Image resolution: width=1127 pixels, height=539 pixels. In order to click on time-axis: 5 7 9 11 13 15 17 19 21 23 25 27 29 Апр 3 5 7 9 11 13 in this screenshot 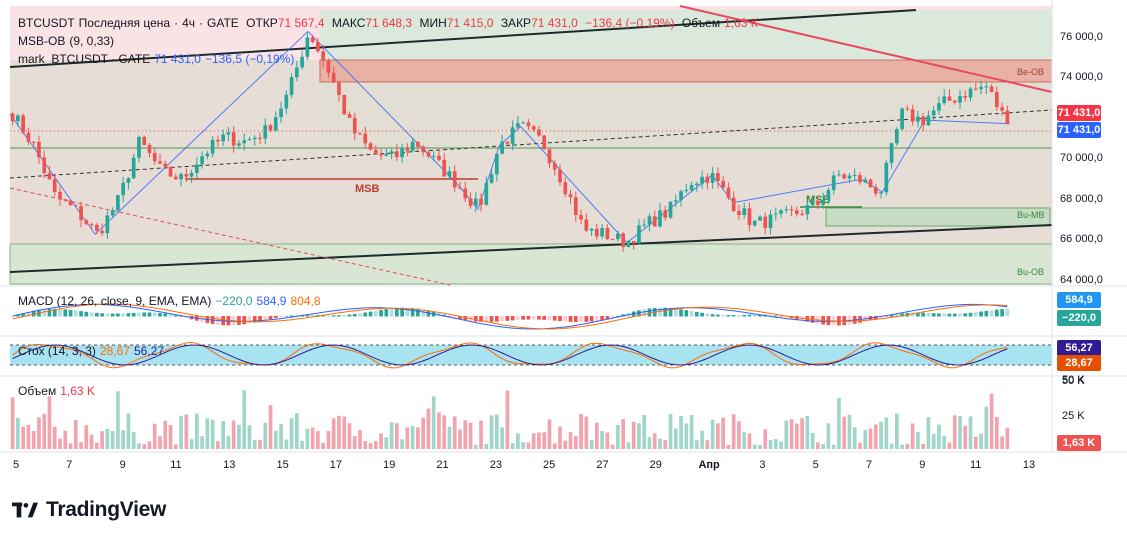, I will do `click(524, 465)`.